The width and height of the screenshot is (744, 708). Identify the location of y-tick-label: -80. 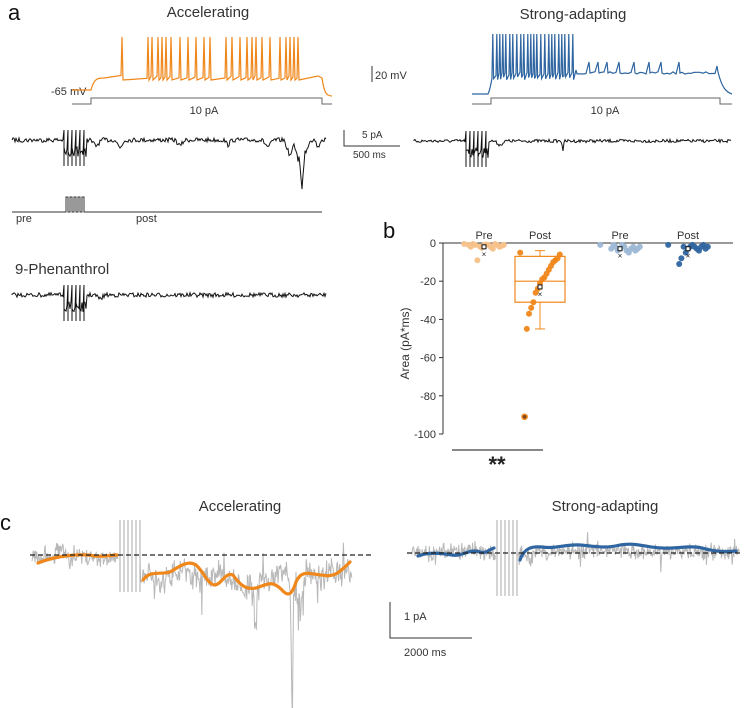
(428, 397).